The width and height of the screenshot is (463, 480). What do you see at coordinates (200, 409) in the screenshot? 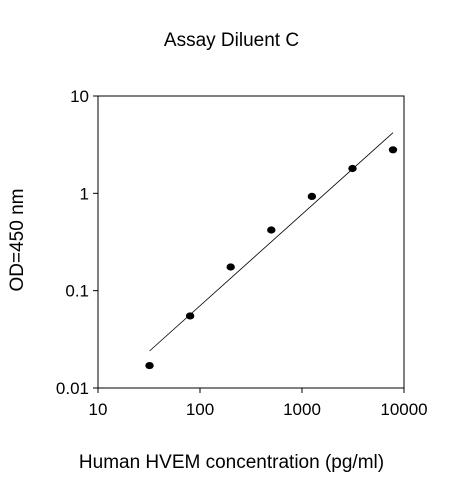
I see `x-tick-label: 100` at bounding box center [200, 409].